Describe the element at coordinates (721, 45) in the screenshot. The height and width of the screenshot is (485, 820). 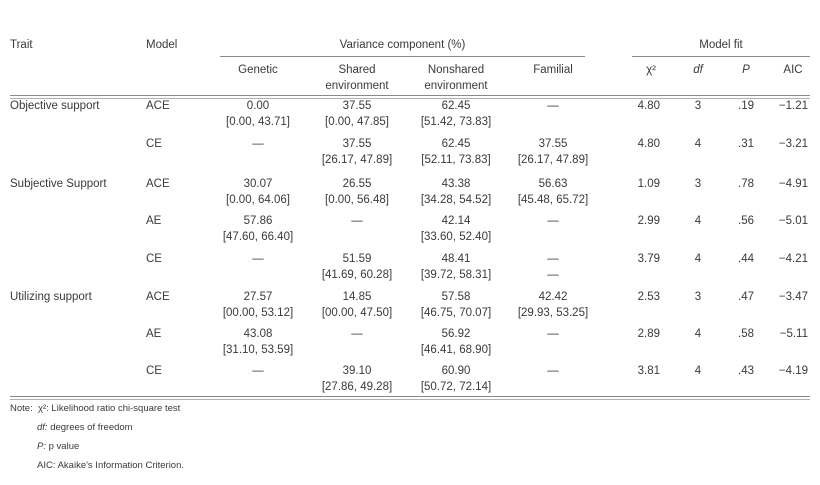
I see `header-model-fit: Model fit` at that location.